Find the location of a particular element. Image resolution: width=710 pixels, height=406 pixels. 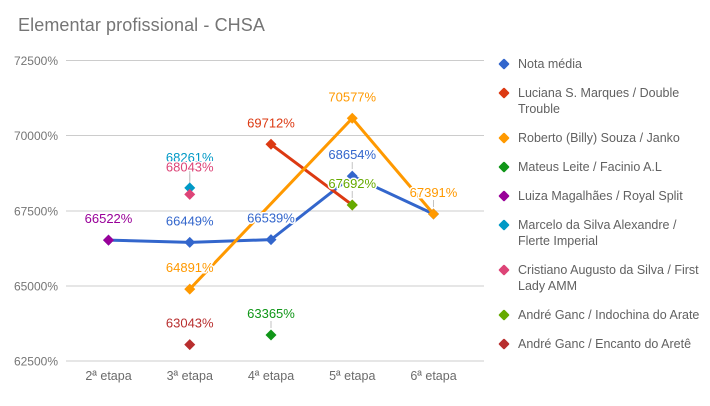

legend-item-andre-ganc-encanto-do-arete: André Ganc / Encanto do Aretê is located at coordinates (600, 344).